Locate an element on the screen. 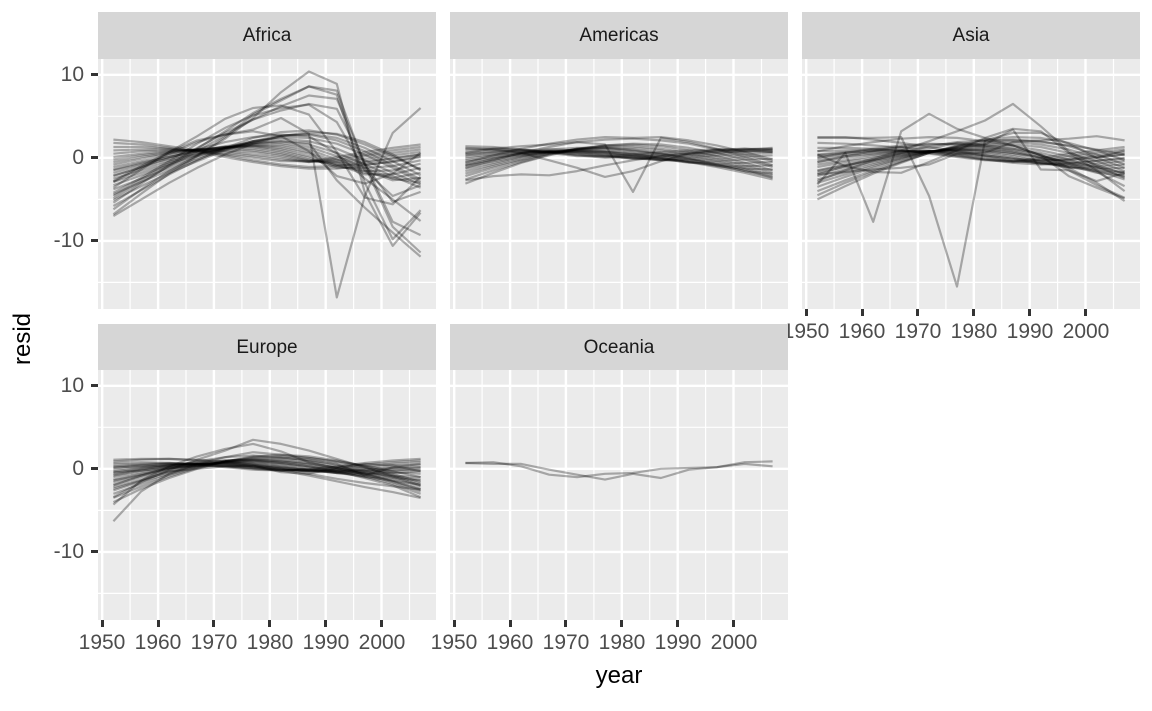 This screenshot has width=1152, height=711. facet-strip-africa: Africa is located at coordinates (267, 35).